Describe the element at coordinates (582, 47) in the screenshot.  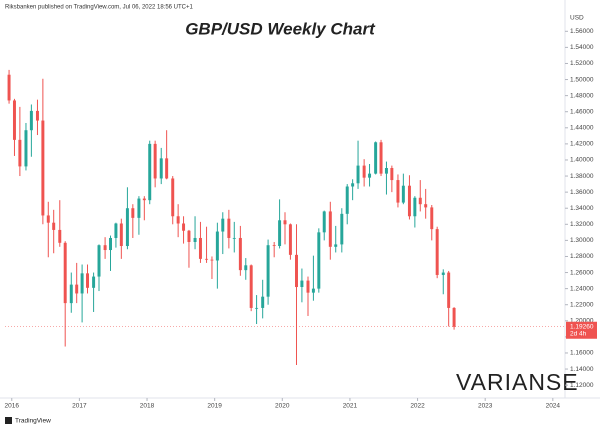
I see `y-tick-label: 1.54000` at that location.